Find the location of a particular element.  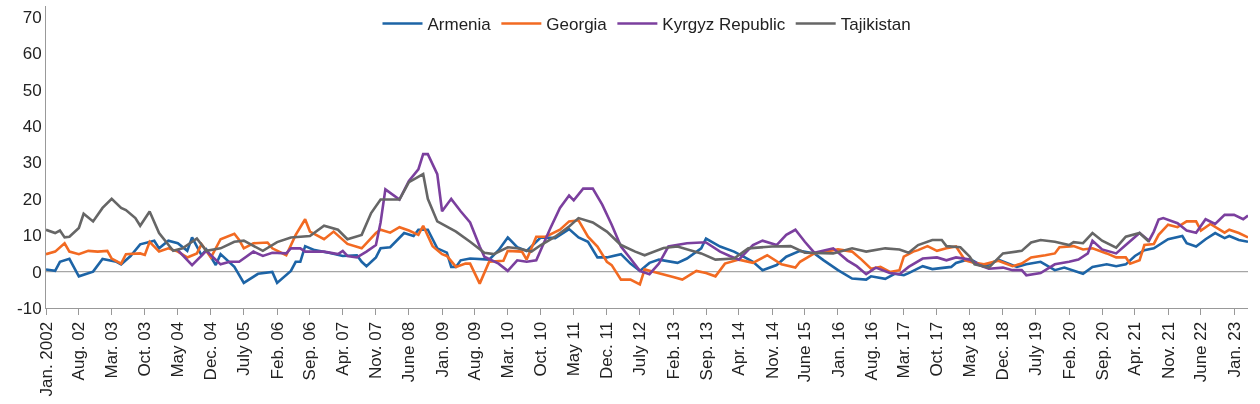

x-tick-label: July 05 is located at coordinates (244, 348).